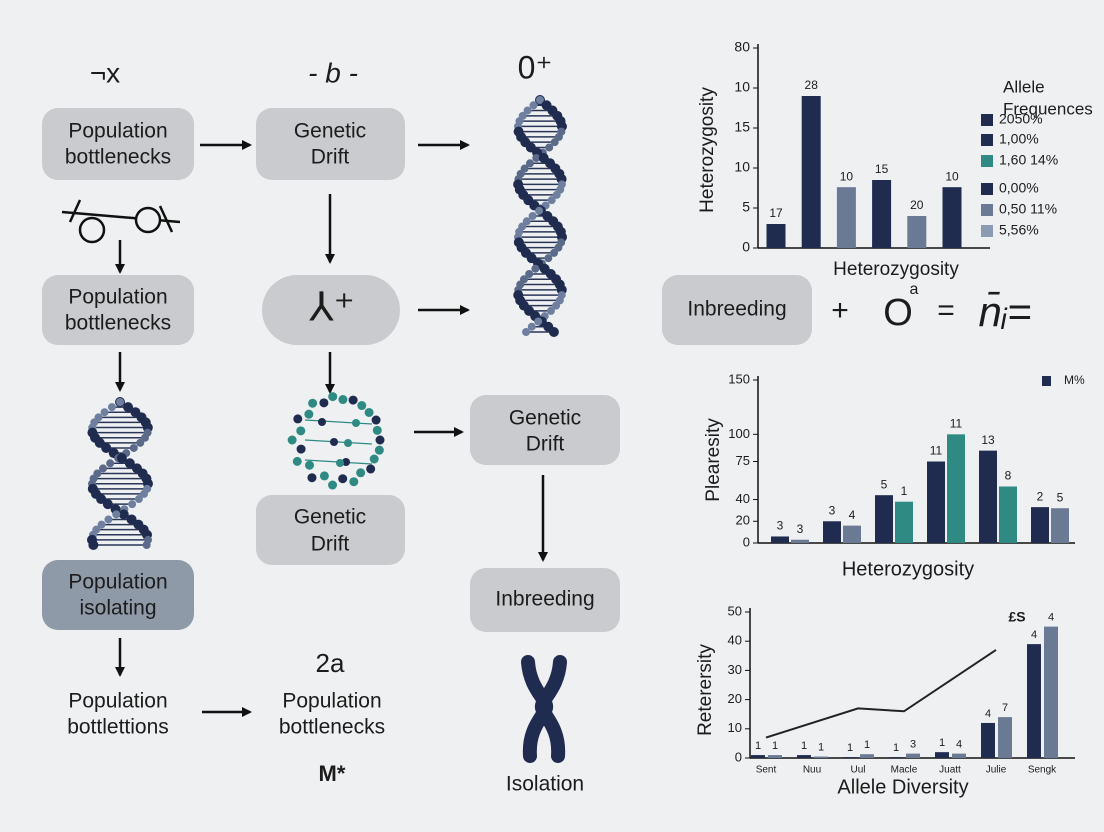 Image resolution: width=1104 pixels, height=832 pixels. I want to click on bar-label: 20, so click(917, 205).